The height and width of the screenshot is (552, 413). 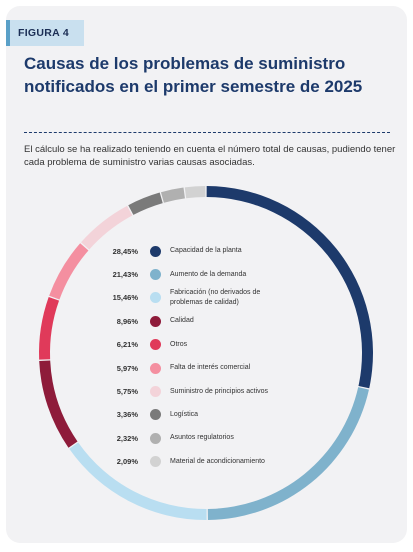 What do you see at coordinates (125, 274) in the screenshot?
I see `legend-value: 21,43%` at bounding box center [125, 274].